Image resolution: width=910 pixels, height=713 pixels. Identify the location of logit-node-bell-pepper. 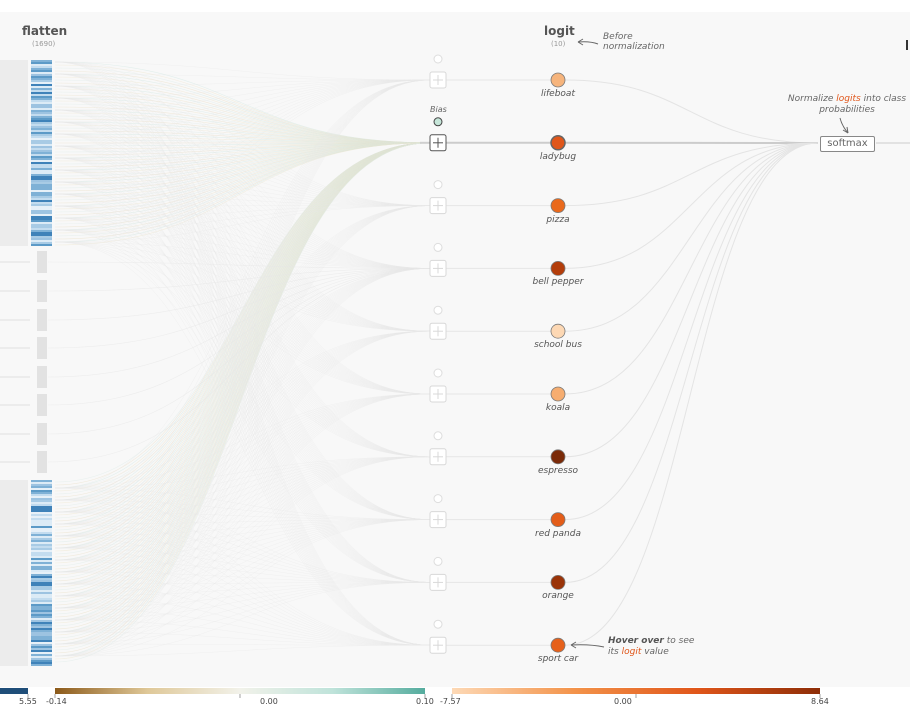
(558, 268).